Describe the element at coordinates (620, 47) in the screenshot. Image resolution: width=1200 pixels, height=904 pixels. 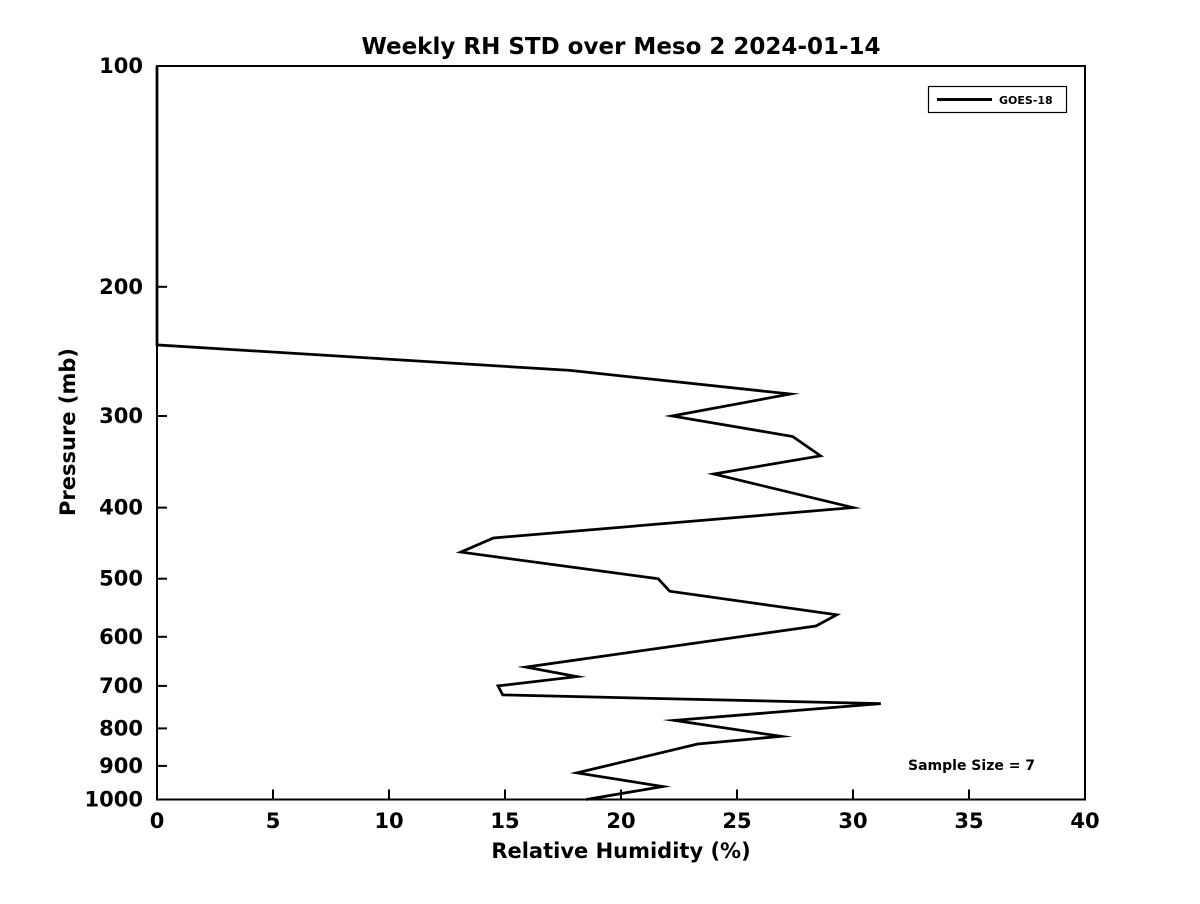
I see `chart-title: Weekly RH STD over Meso 2 2024-01-14` at that location.